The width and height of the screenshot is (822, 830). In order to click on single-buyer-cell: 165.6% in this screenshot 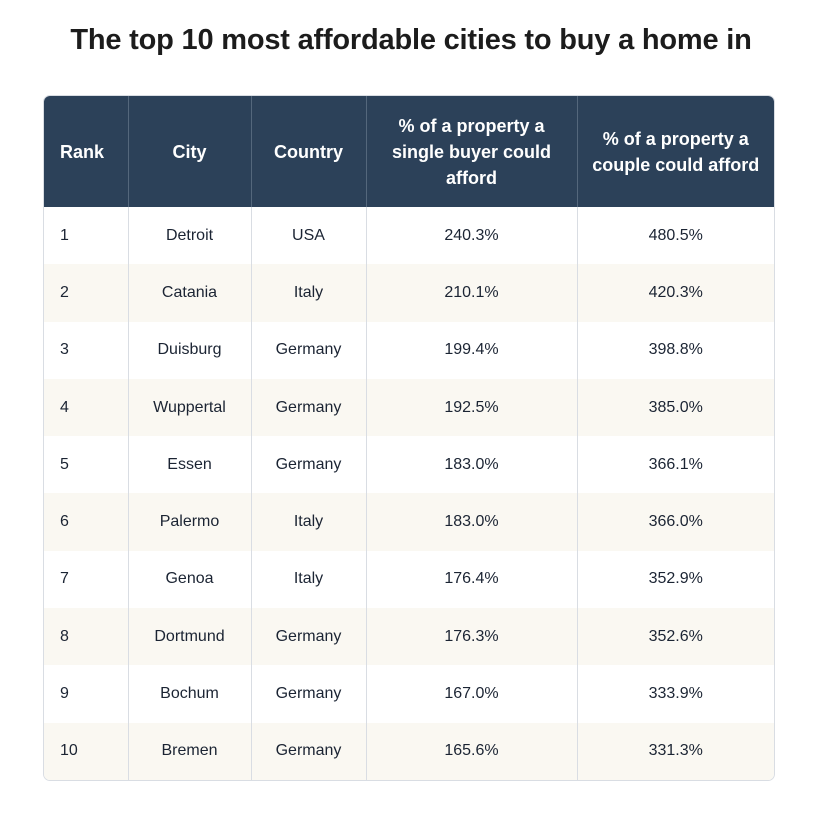, I will do `click(471, 751)`.